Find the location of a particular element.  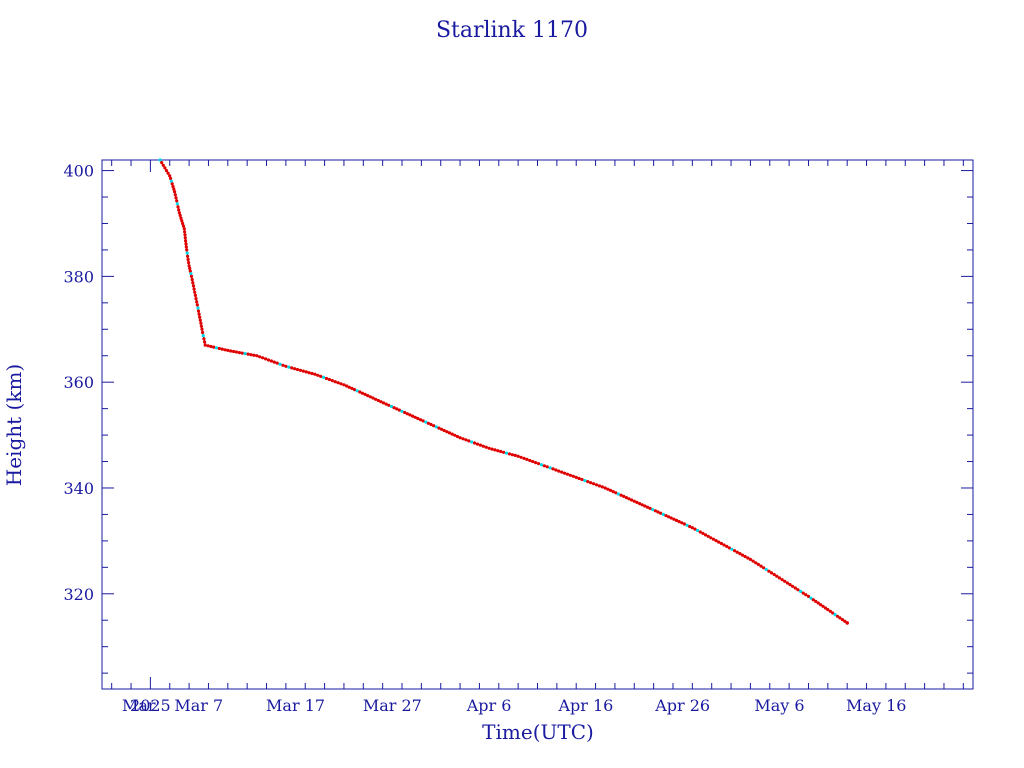

x-axis-label: Time(UTC) is located at coordinates (538, 732).